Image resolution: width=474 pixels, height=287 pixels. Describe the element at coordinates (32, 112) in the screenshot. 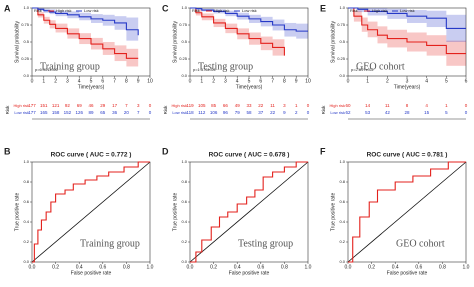

I see `risk-count: 177` at that location.